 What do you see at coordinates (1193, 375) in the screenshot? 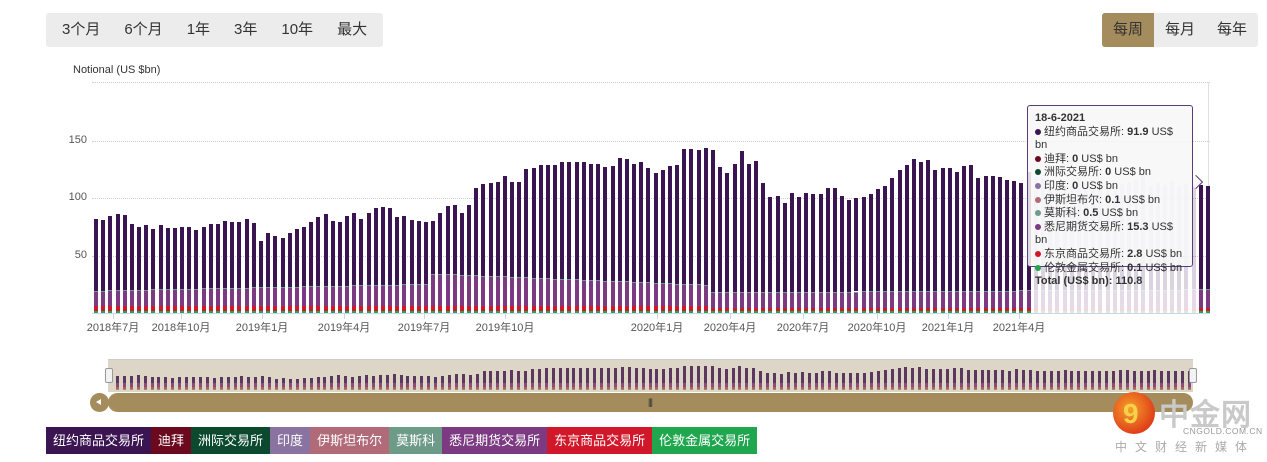
I see `navigator-right-handle` at bounding box center [1193, 375].